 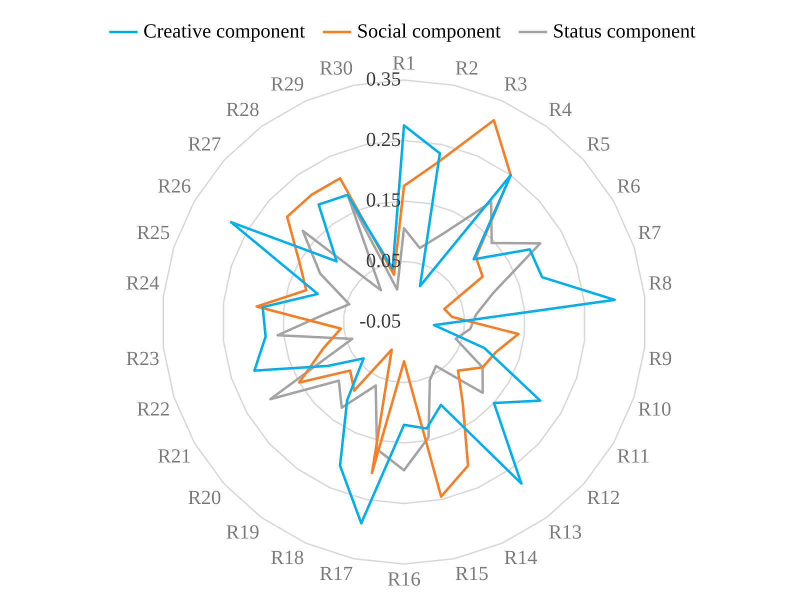 What do you see at coordinates (565, 532) in the screenshot?
I see `spoke-label: R13` at bounding box center [565, 532].